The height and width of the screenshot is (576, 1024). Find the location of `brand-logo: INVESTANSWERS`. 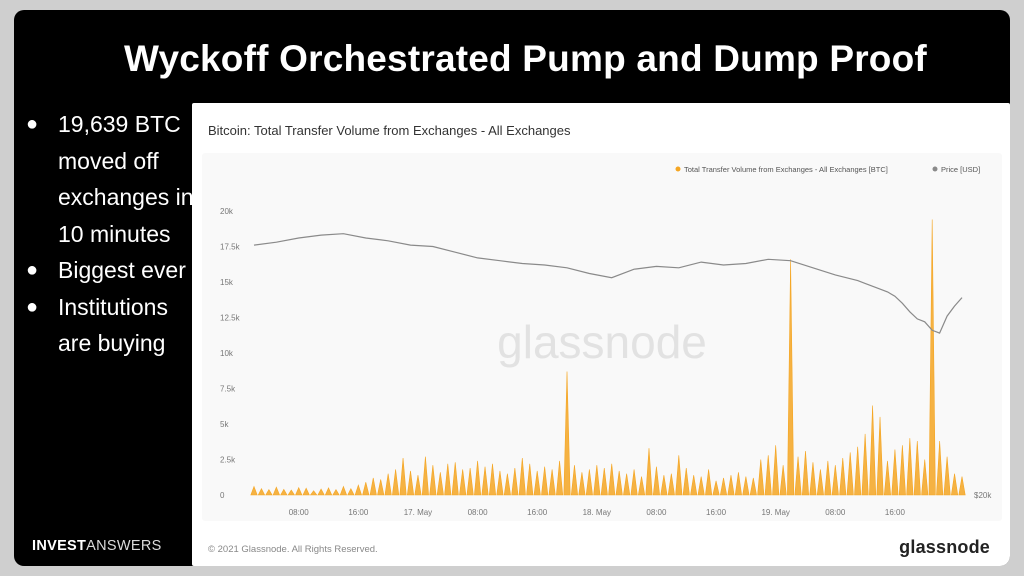

brand-logo: INVESTANSWERS is located at coordinates (97, 546).